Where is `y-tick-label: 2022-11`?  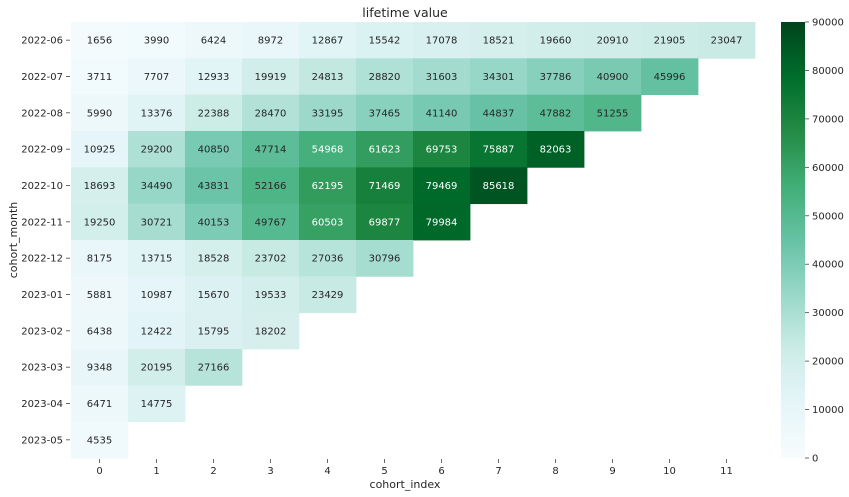 y-tick-label: 2022-11 is located at coordinates (42, 222).